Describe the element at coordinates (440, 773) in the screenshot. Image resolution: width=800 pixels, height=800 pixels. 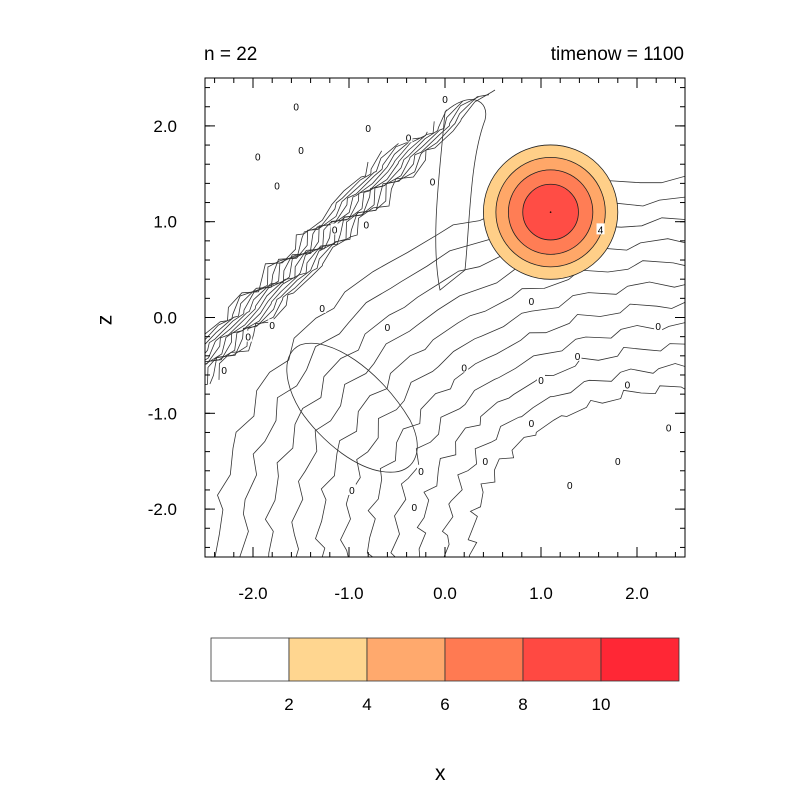
I see `x-axis-label: x` at that location.